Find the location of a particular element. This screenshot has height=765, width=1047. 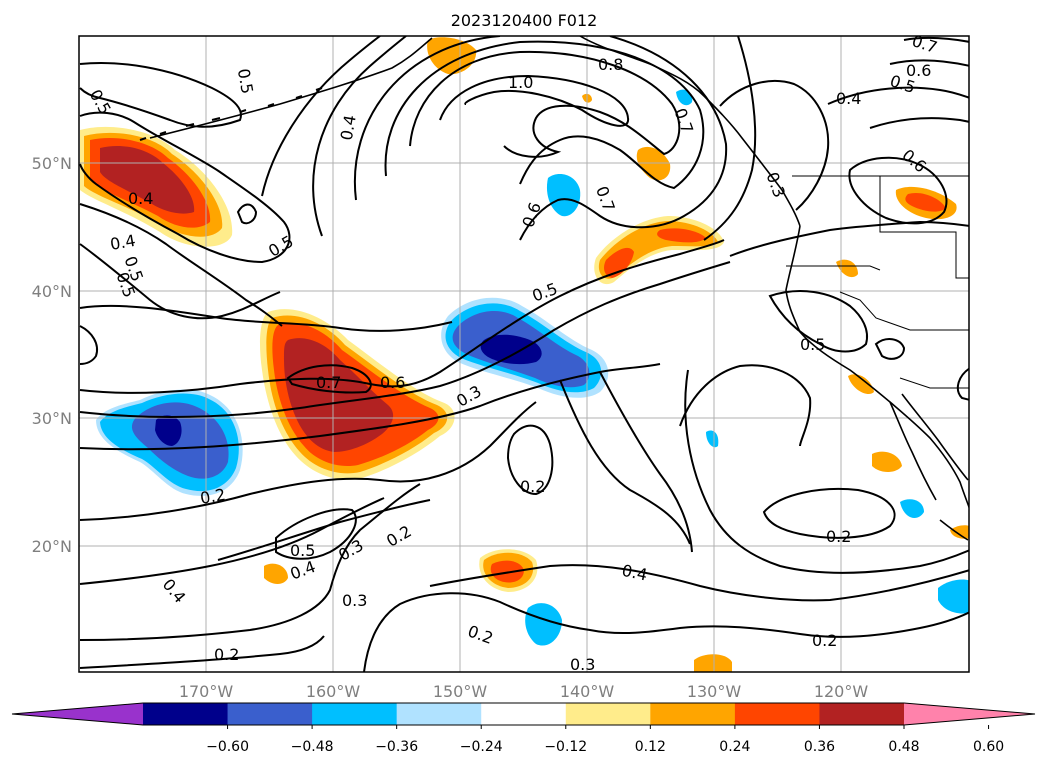

contour-0.7-ne is located at coordinates (936, 39).